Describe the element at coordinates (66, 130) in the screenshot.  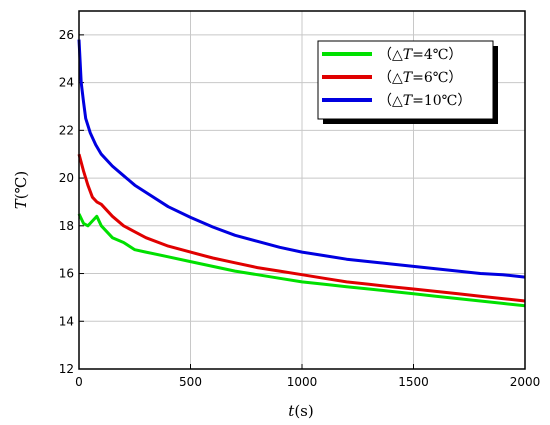
I see `y-tick-label: 22` at that location.